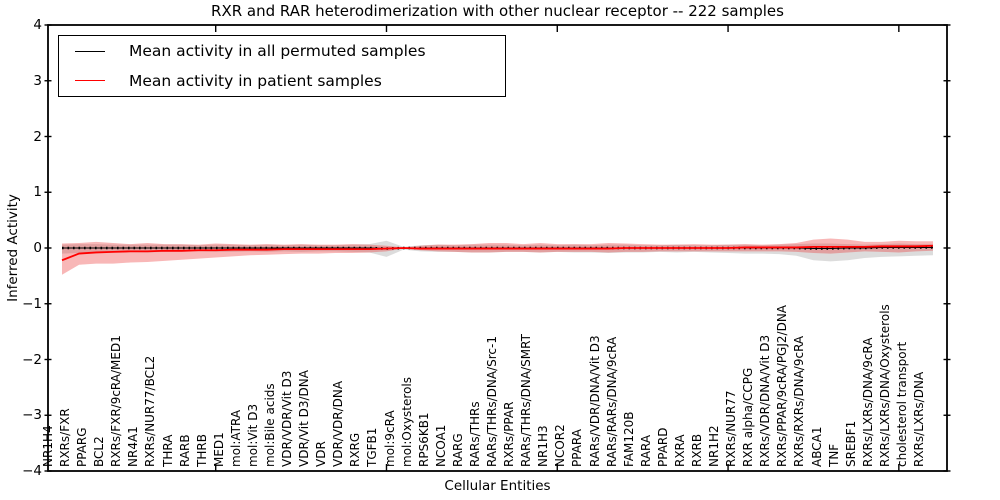 This screenshot has height=500, width=1000. Describe the element at coordinates (509, 434) in the screenshot. I see `x-category-label: RXRs/PPAR` at that location.